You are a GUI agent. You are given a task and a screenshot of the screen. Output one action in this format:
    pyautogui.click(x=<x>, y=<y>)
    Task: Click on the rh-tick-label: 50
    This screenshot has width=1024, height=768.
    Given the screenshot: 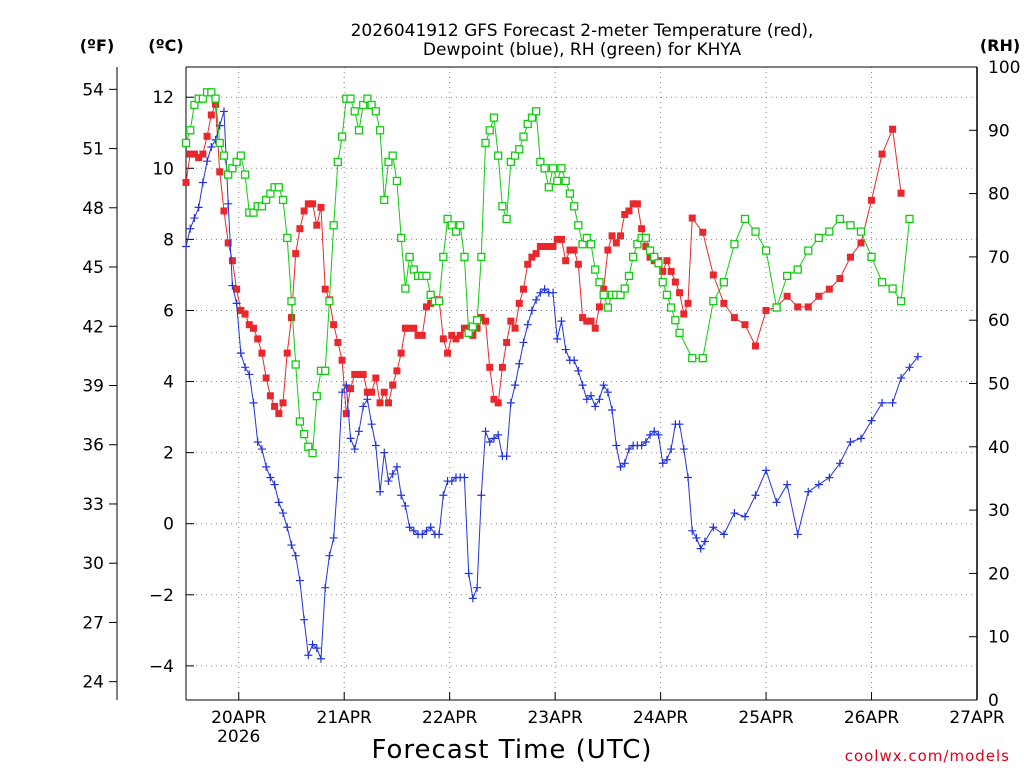 What is the action you would take?
    pyautogui.click(x=999, y=385)
    